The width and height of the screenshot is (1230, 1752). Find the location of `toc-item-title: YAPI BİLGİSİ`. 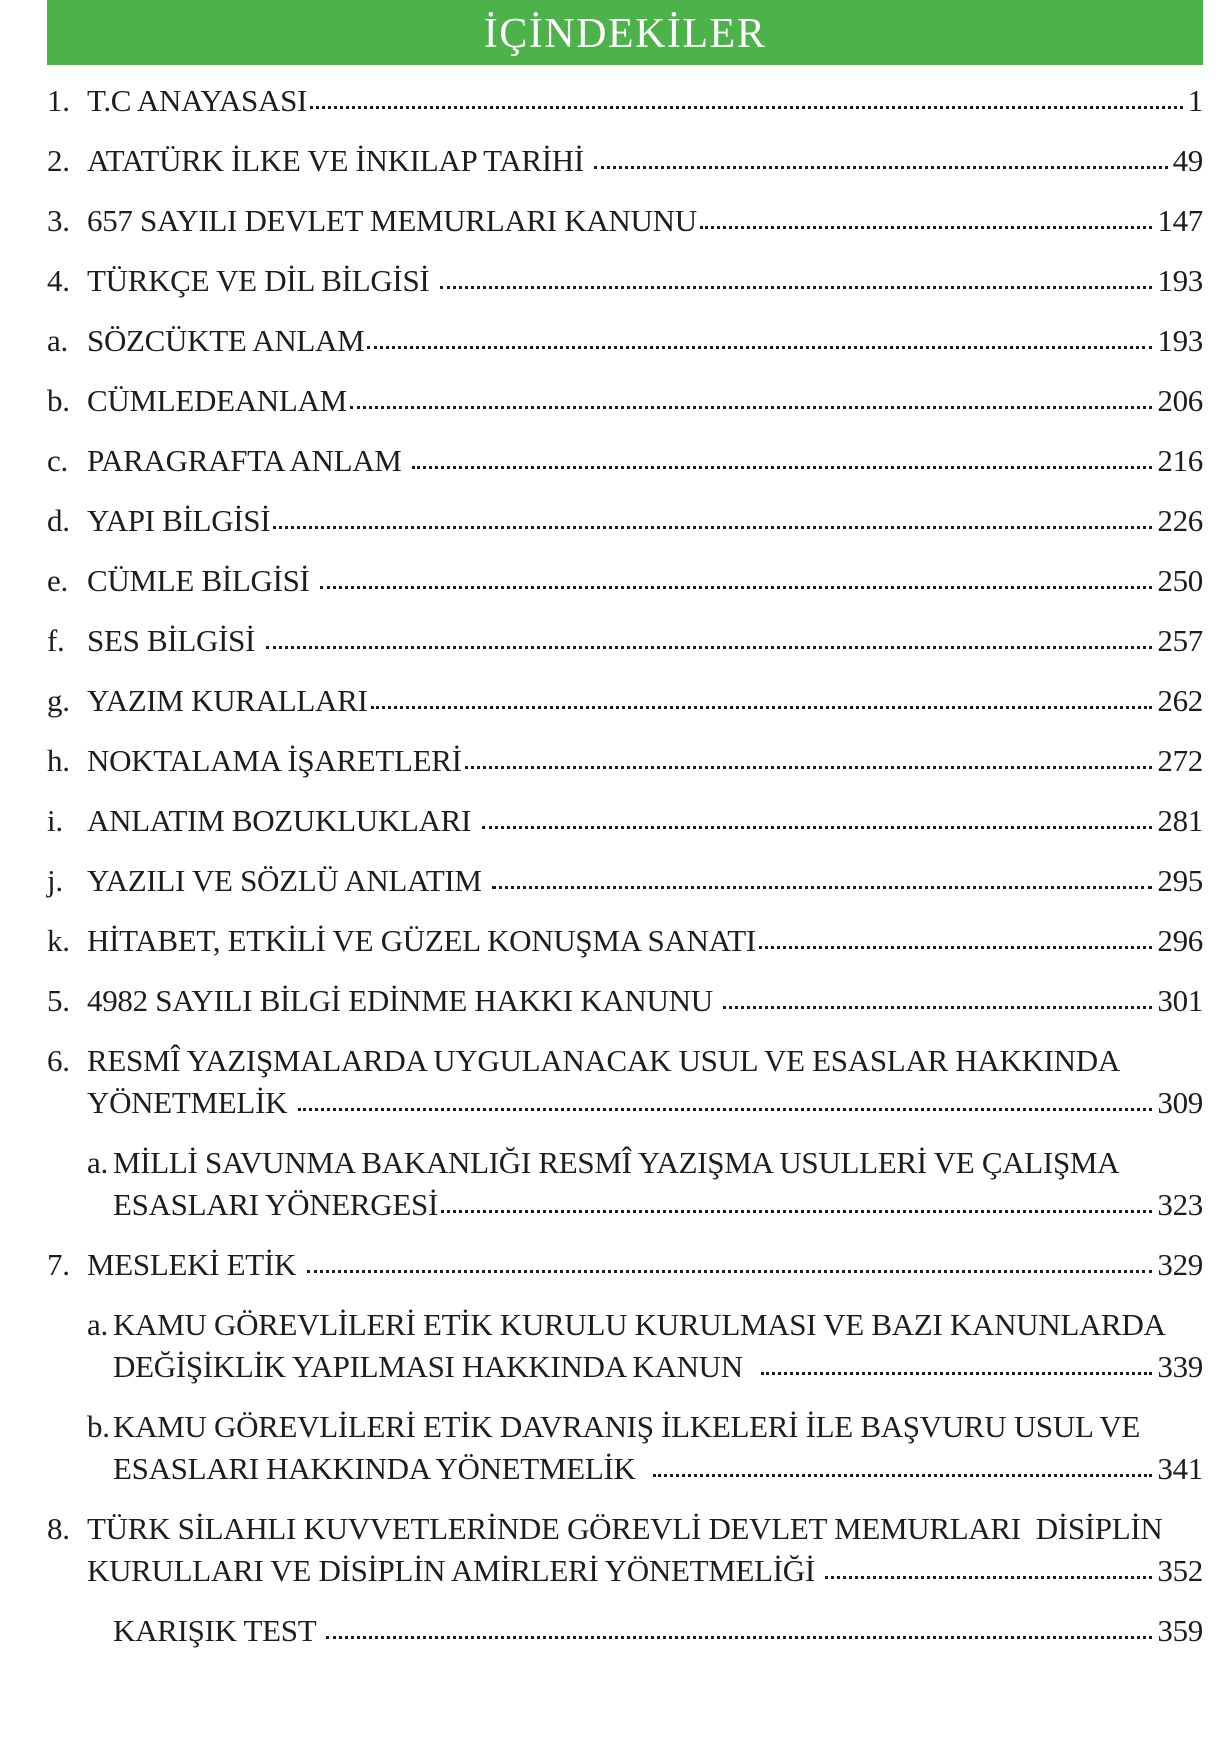

toc-item-title: YAPI BİLGİSİ is located at coordinates (179, 520).